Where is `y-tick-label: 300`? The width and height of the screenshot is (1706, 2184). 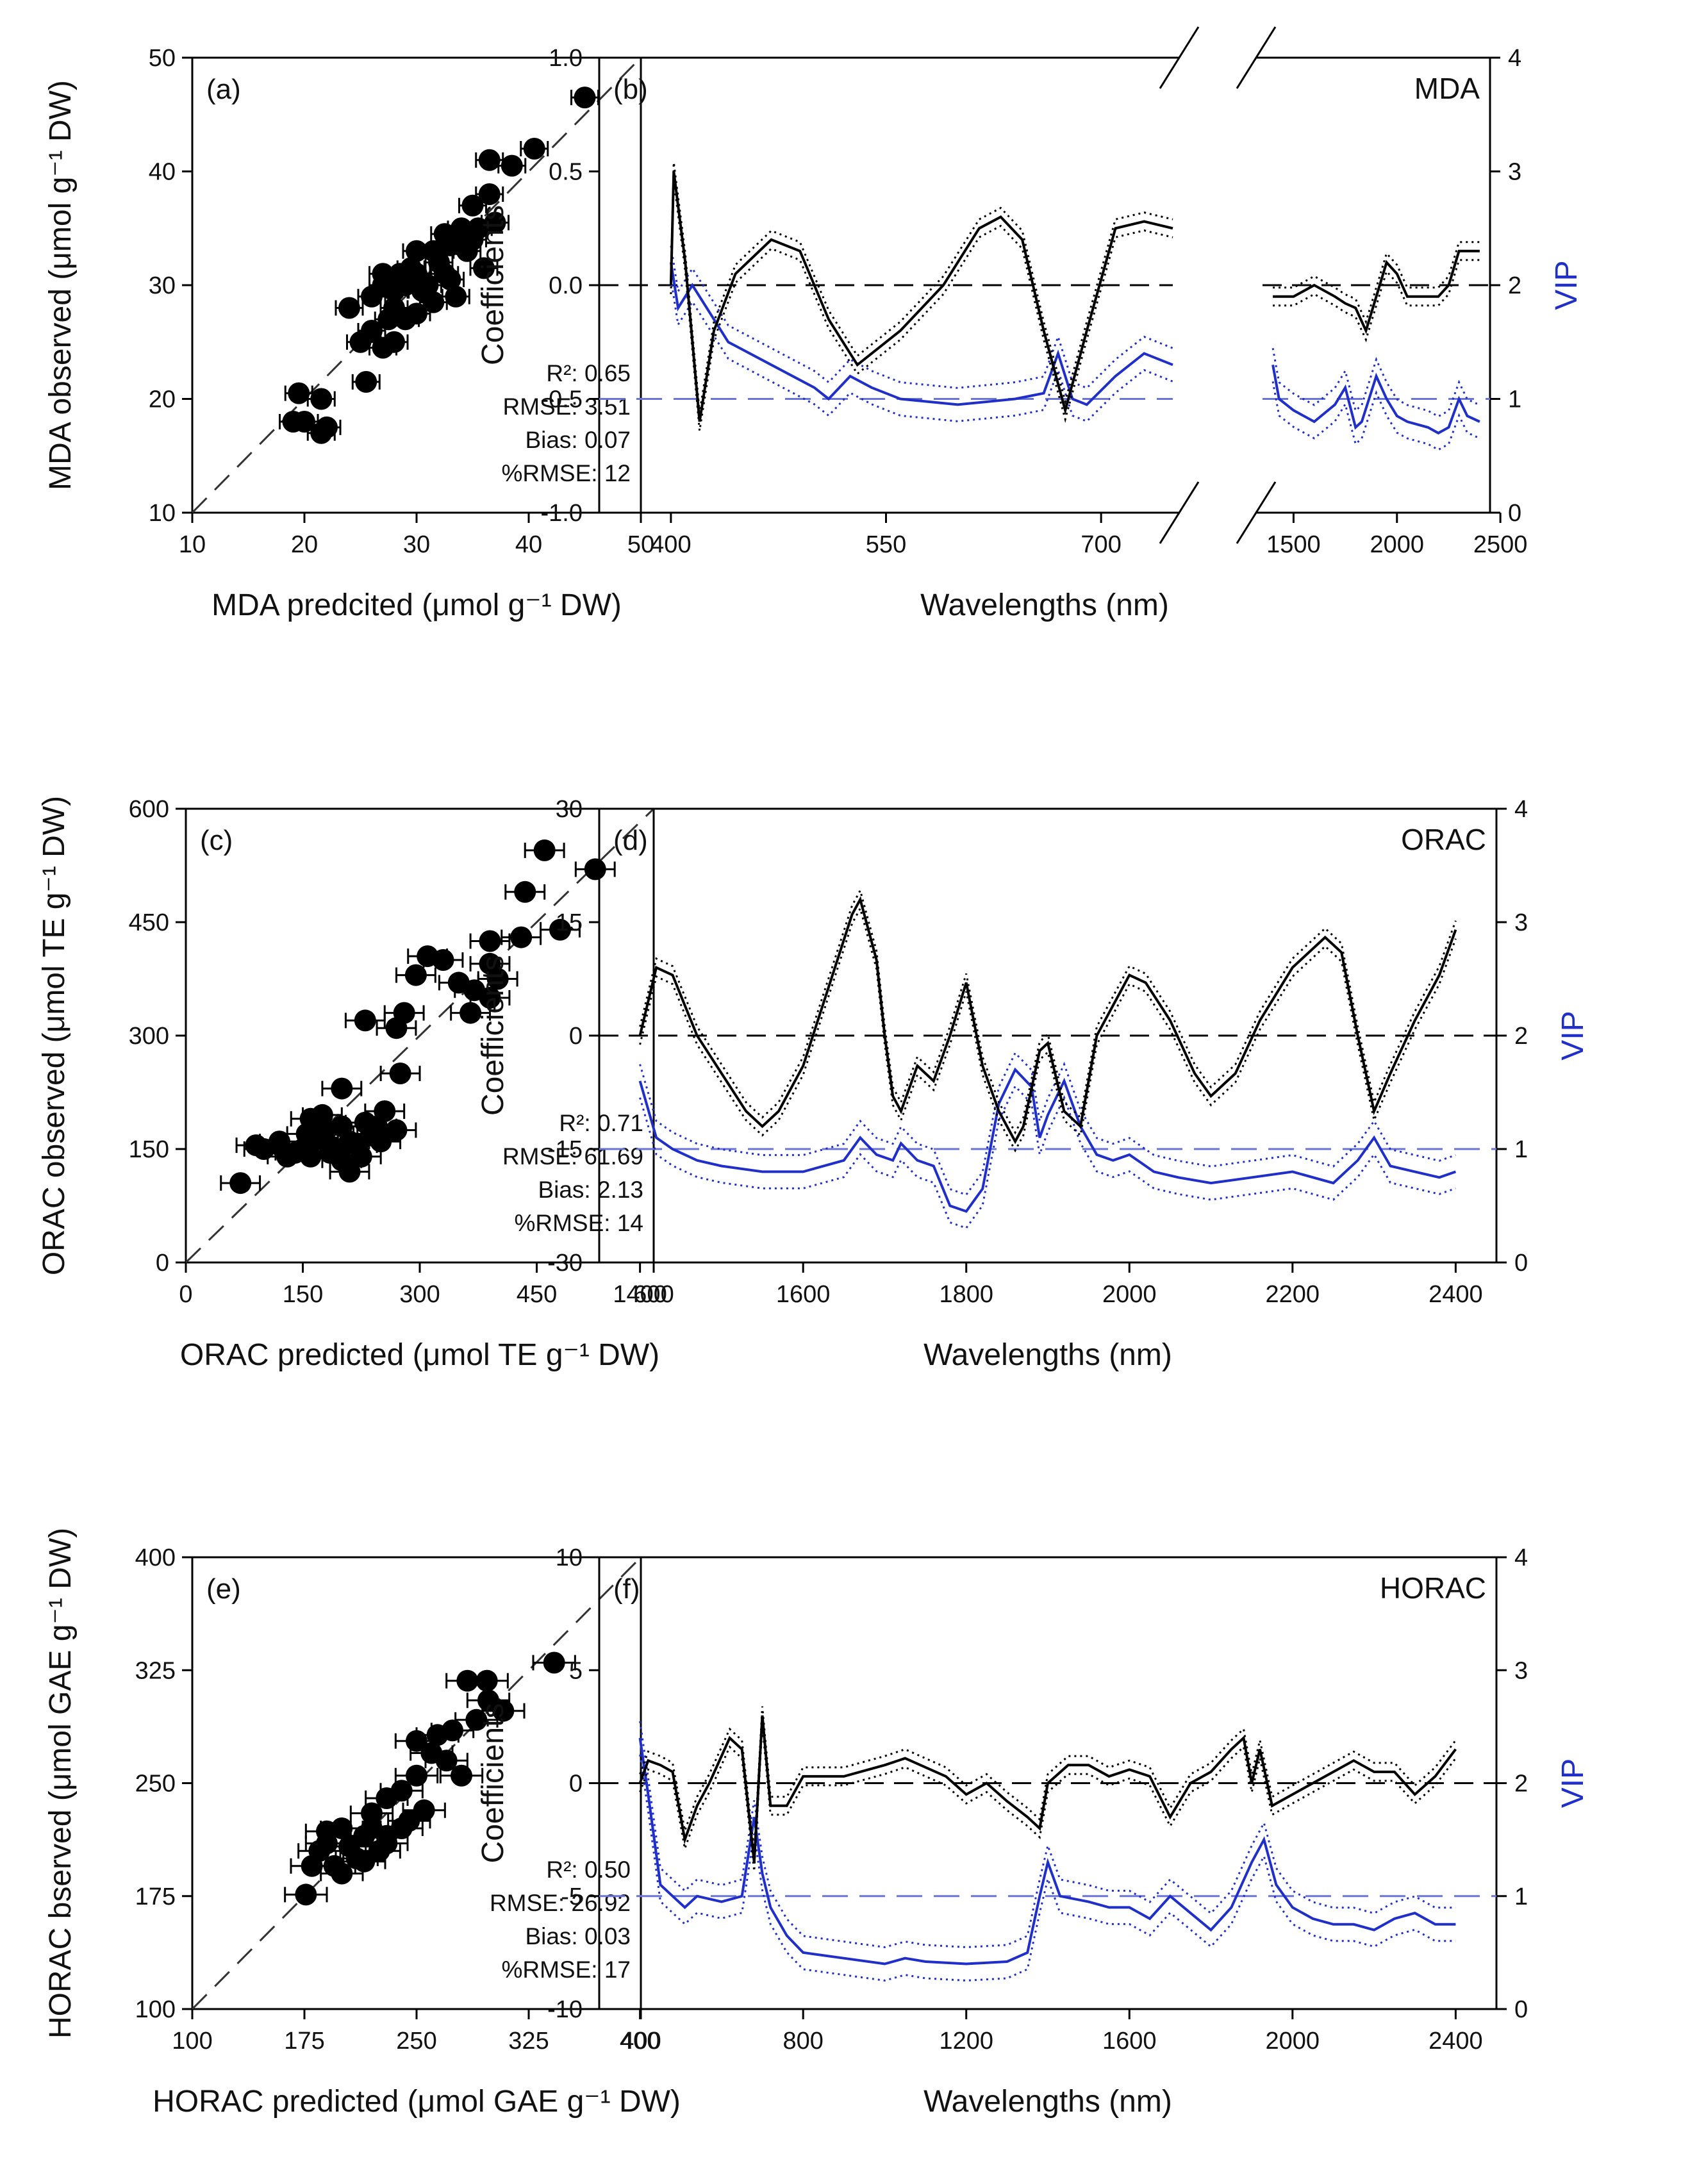
y-tick-label: 300 is located at coordinates (149, 1036).